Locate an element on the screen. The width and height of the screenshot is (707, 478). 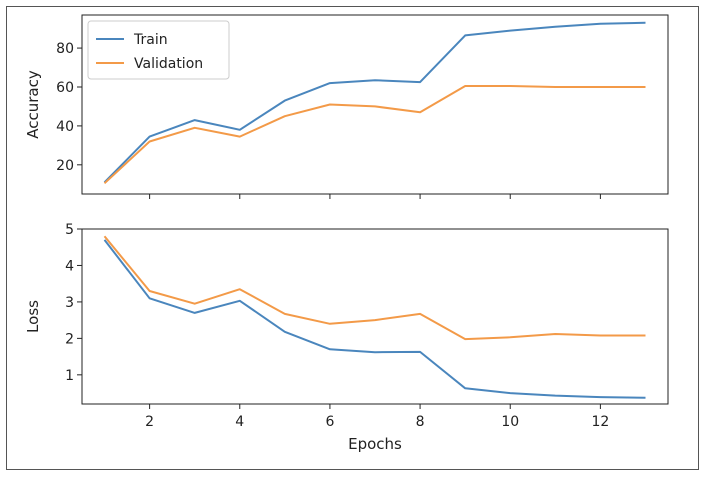
x-tick-label: 8 is located at coordinates (420, 422).